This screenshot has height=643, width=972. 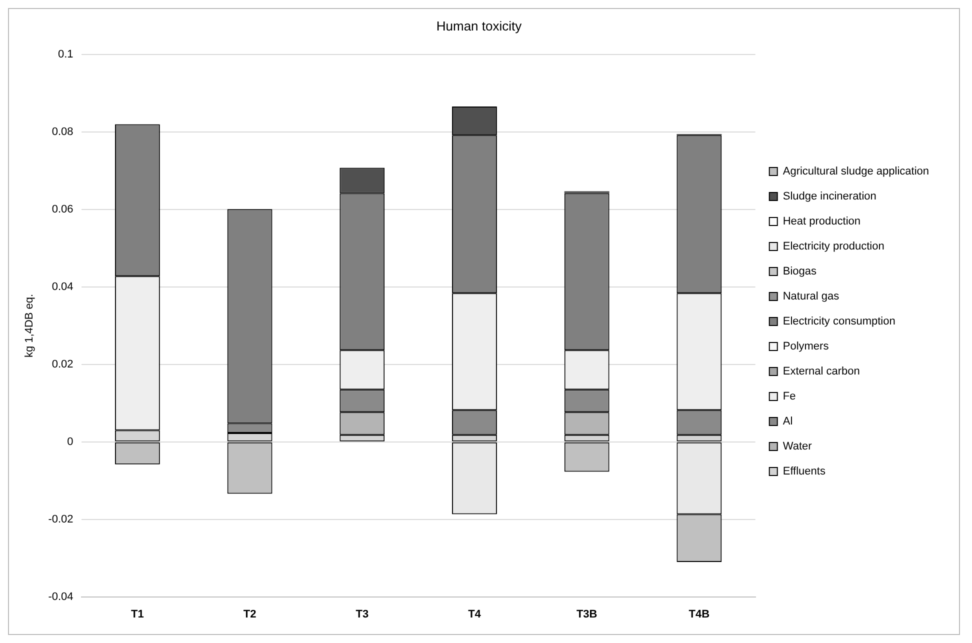 What do you see at coordinates (137, 614) in the screenshot?
I see `x-tick-label: T1` at bounding box center [137, 614].